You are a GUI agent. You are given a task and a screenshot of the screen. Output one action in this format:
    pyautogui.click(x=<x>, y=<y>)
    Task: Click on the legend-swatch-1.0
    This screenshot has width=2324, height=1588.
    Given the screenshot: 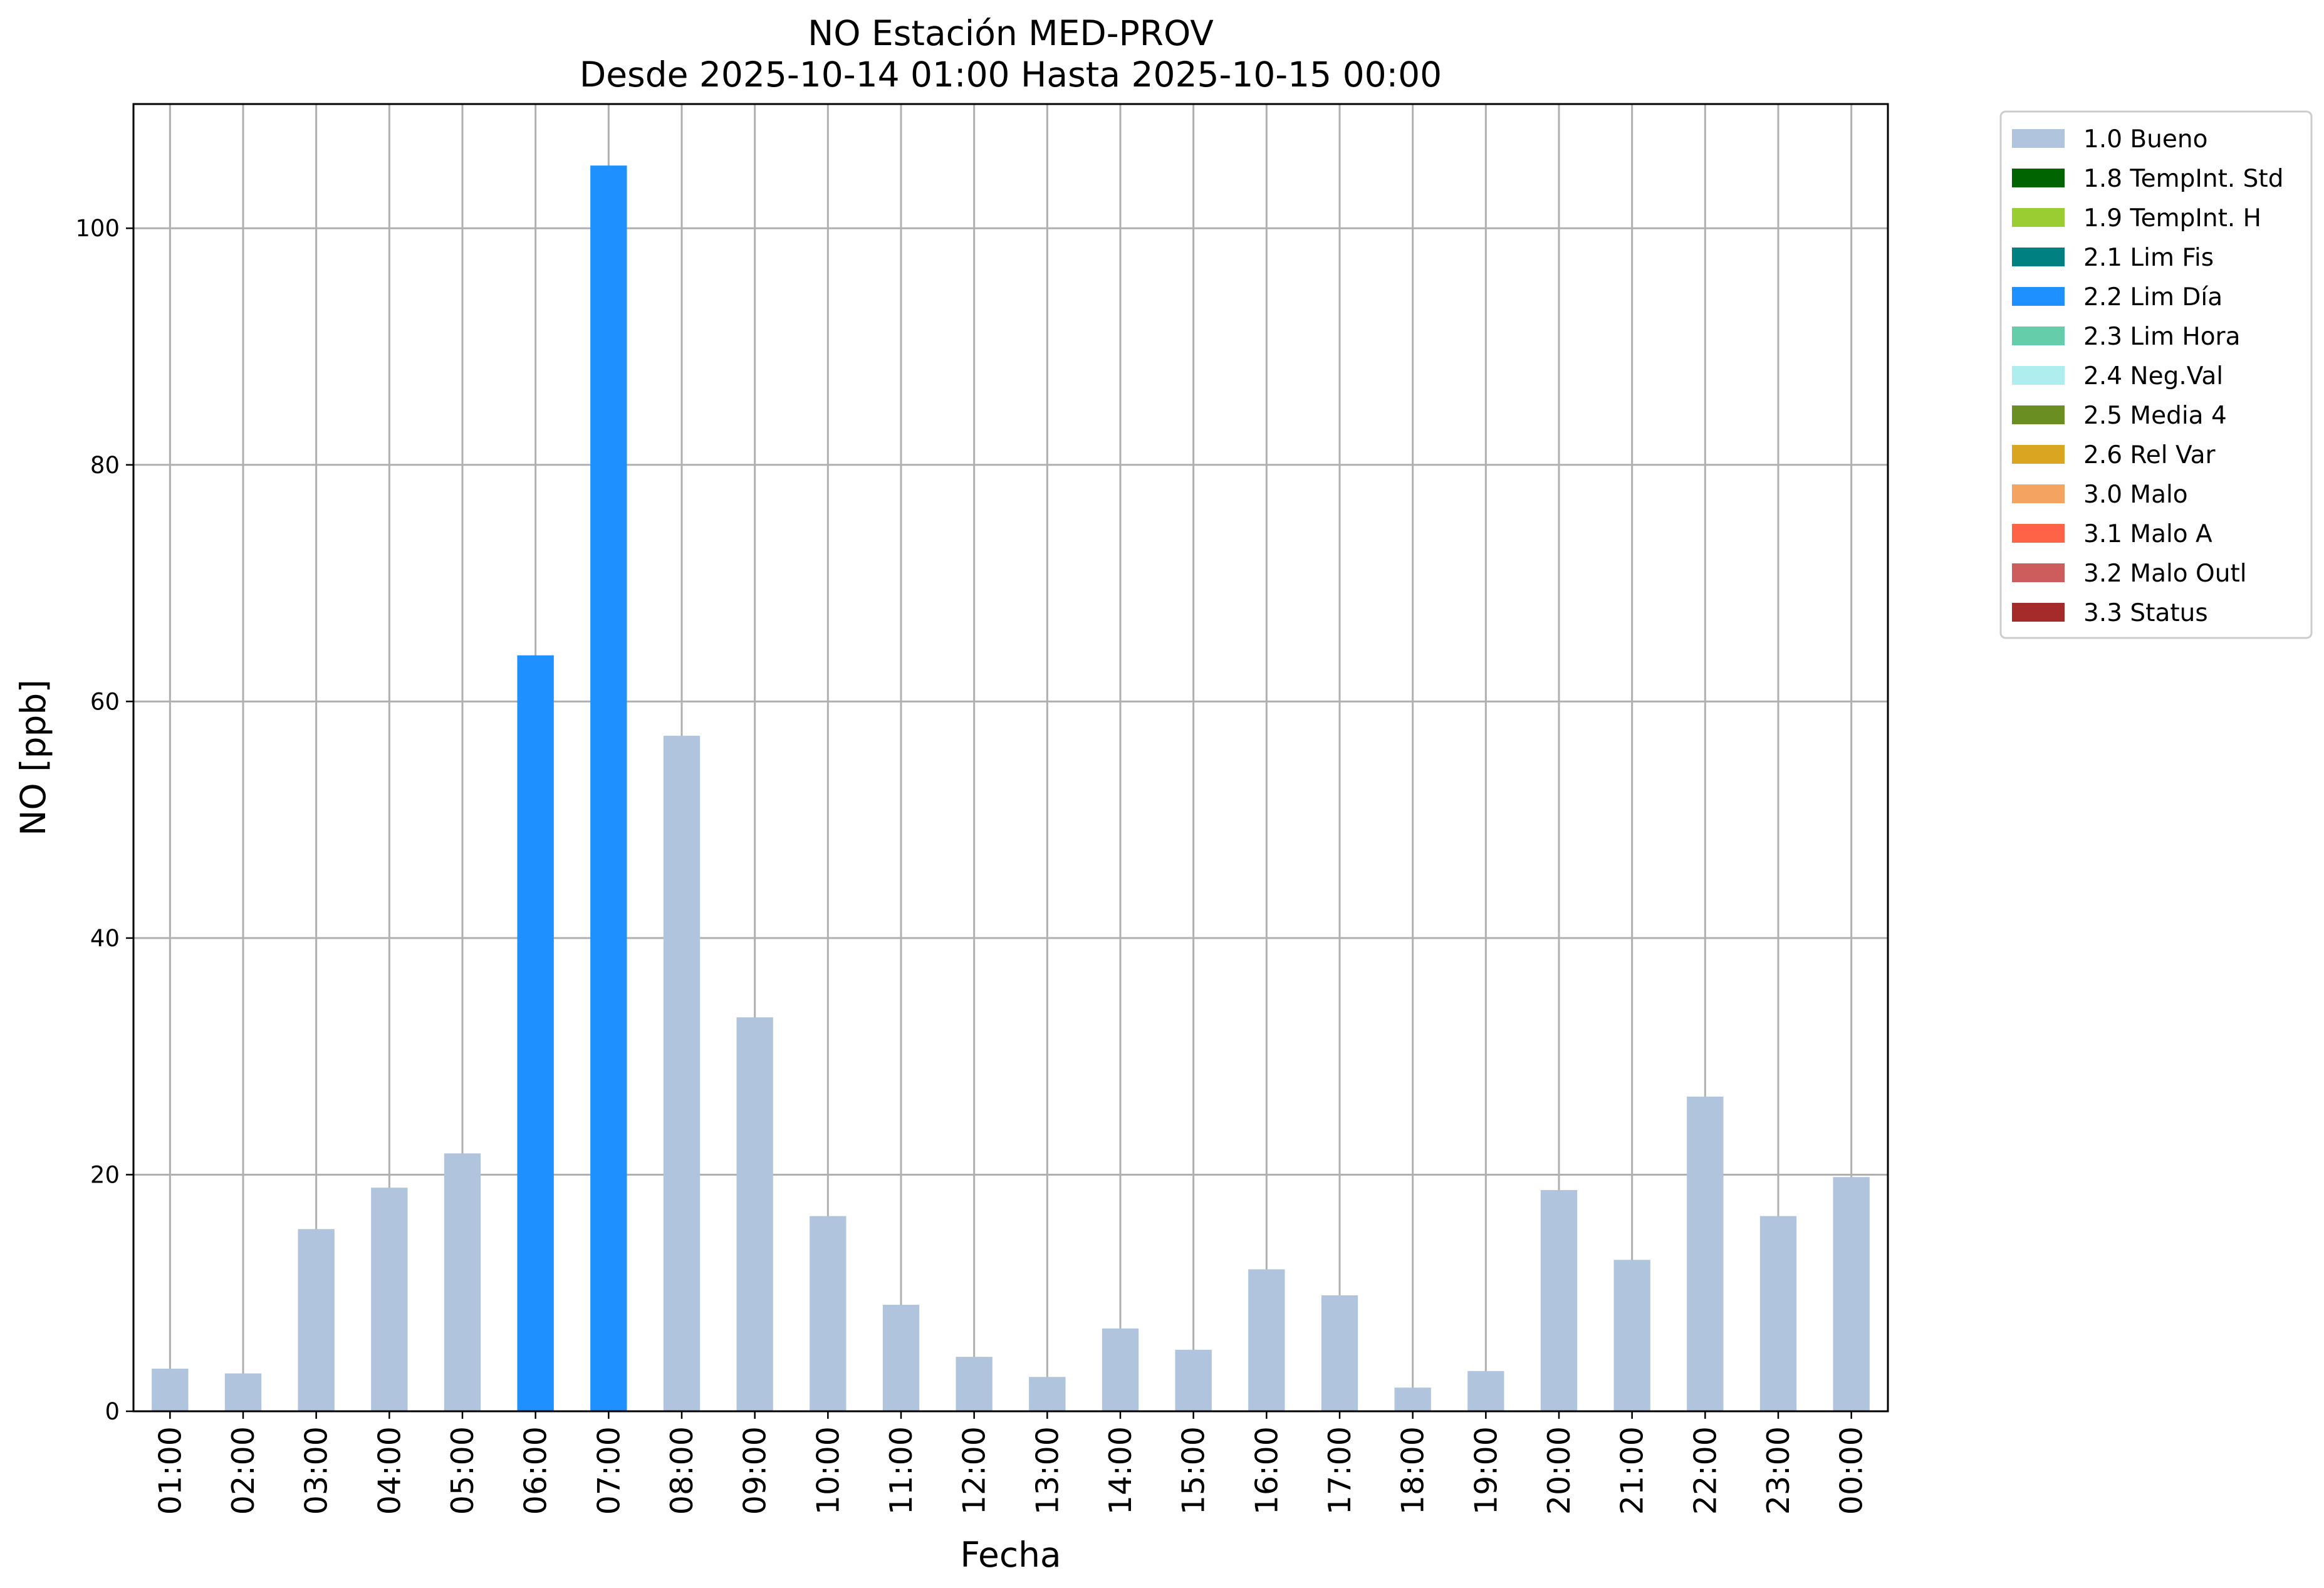 What is the action you would take?
    pyautogui.click(x=2038, y=139)
    